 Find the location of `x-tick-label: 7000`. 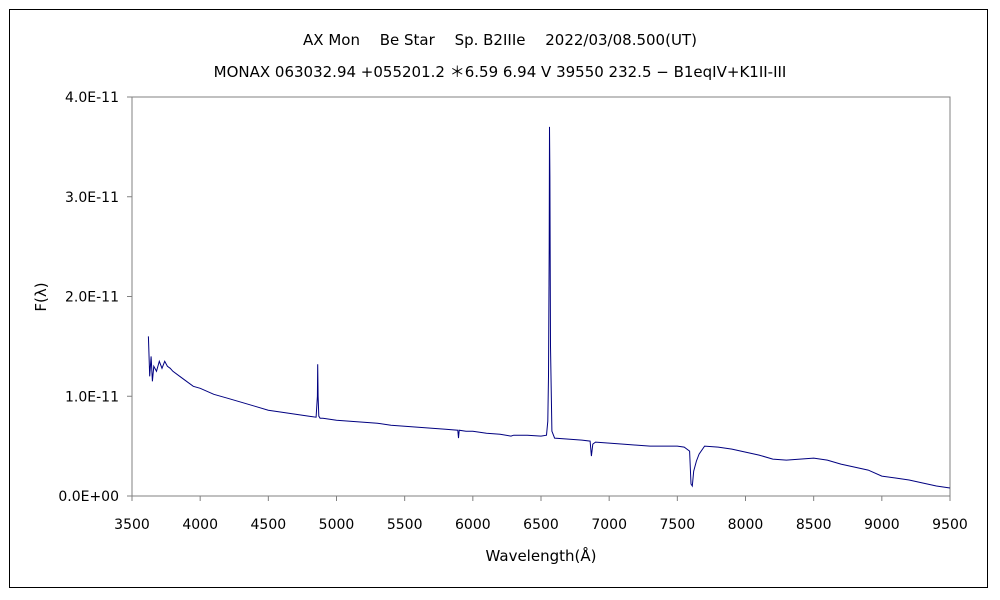

x-tick-label: 7000 is located at coordinates (609, 525).